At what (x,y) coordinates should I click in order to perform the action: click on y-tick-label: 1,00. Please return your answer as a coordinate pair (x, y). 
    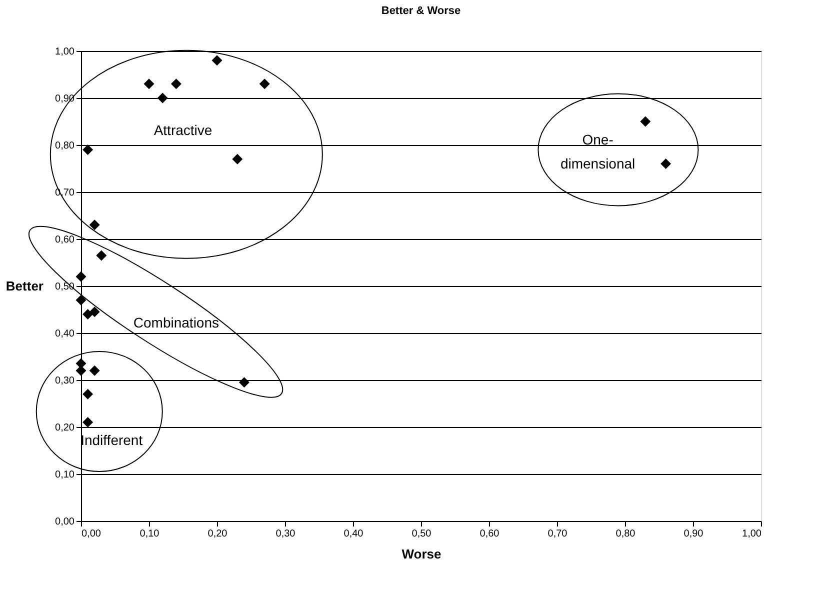
    Looking at the image, I should click on (65, 52).